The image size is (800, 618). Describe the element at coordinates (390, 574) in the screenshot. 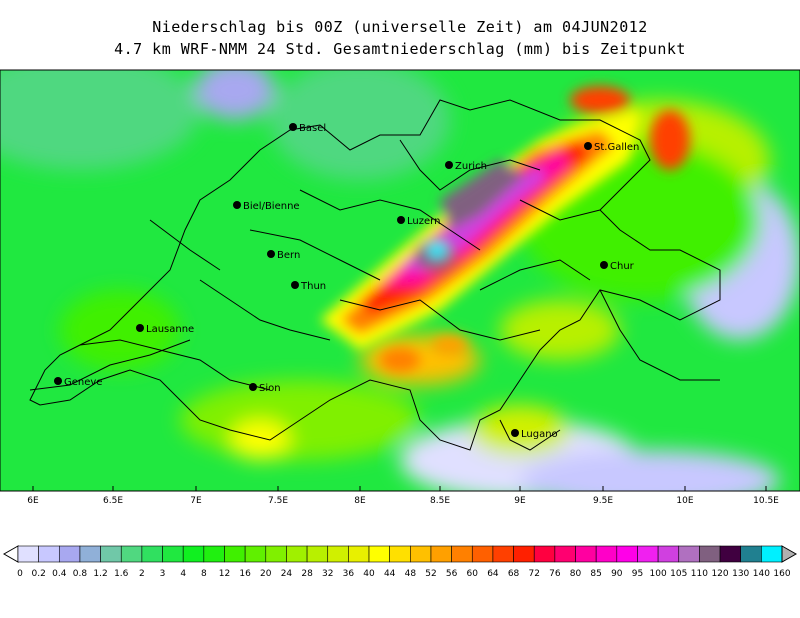

I see `colorbar-label: 44` at that location.